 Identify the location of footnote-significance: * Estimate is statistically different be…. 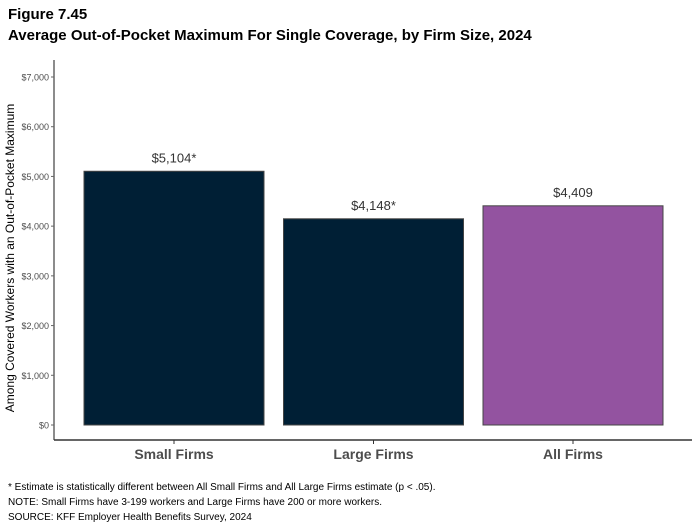
(222, 487).